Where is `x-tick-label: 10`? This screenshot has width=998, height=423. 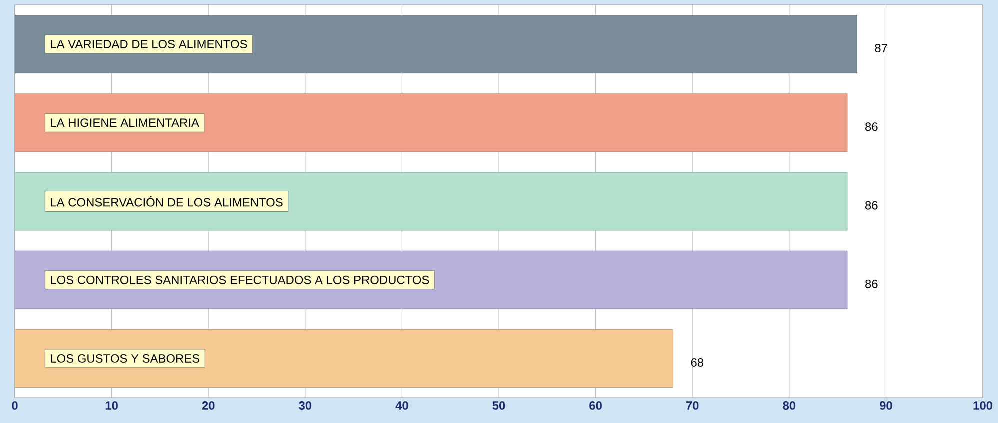 x-tick-label: 10 is located at coordinates (112, 406).